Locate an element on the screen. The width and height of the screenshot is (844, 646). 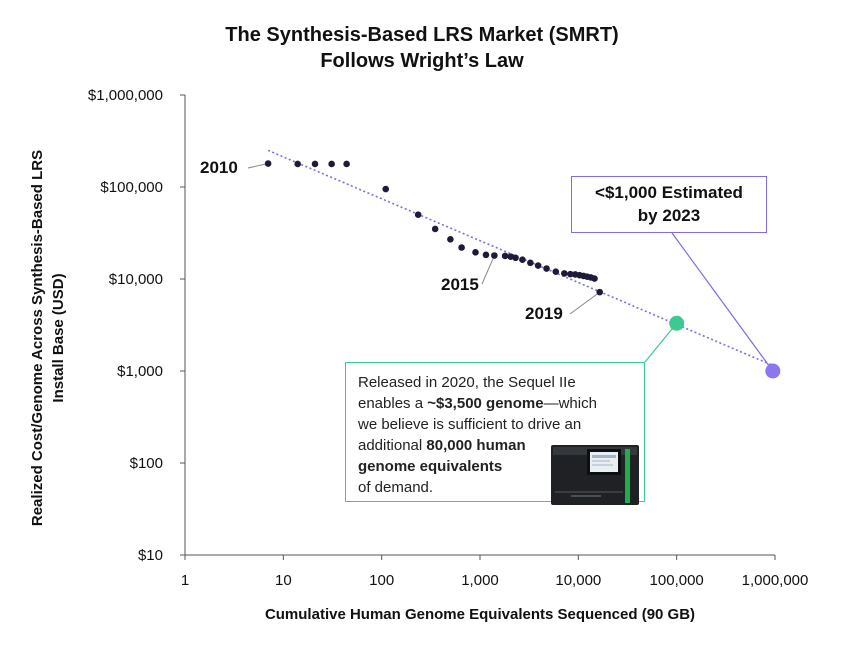
note-line1: Released in 2020, the Sequel IIe is located at coordinates (467, 382).